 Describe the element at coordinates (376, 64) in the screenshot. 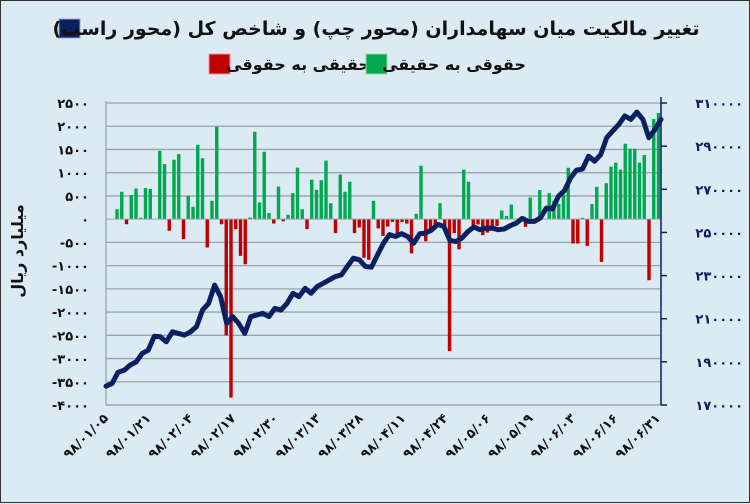

I see `legend-green-swatch` at that location.